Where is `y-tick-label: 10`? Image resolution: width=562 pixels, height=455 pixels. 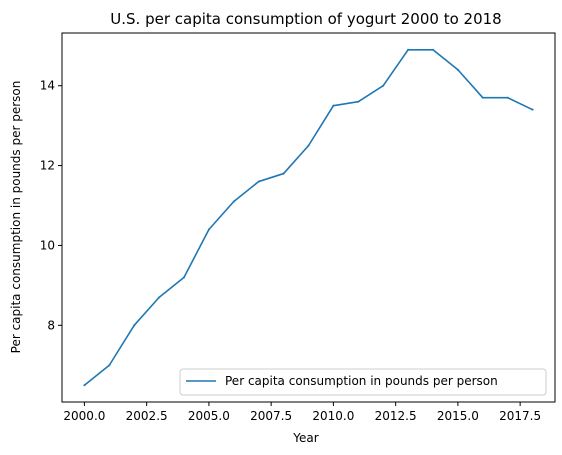 y-tick-label: 10 is located at coordinates (47, 245).